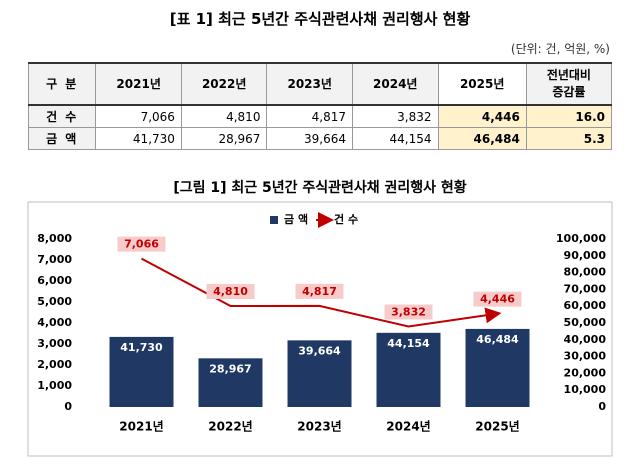 The height and width of the screenshot is (465, 640). What do you see at coordinates (319, 350) in the screenshot?
I see `bar-label: 39,664` at bounding box center [319, 350].